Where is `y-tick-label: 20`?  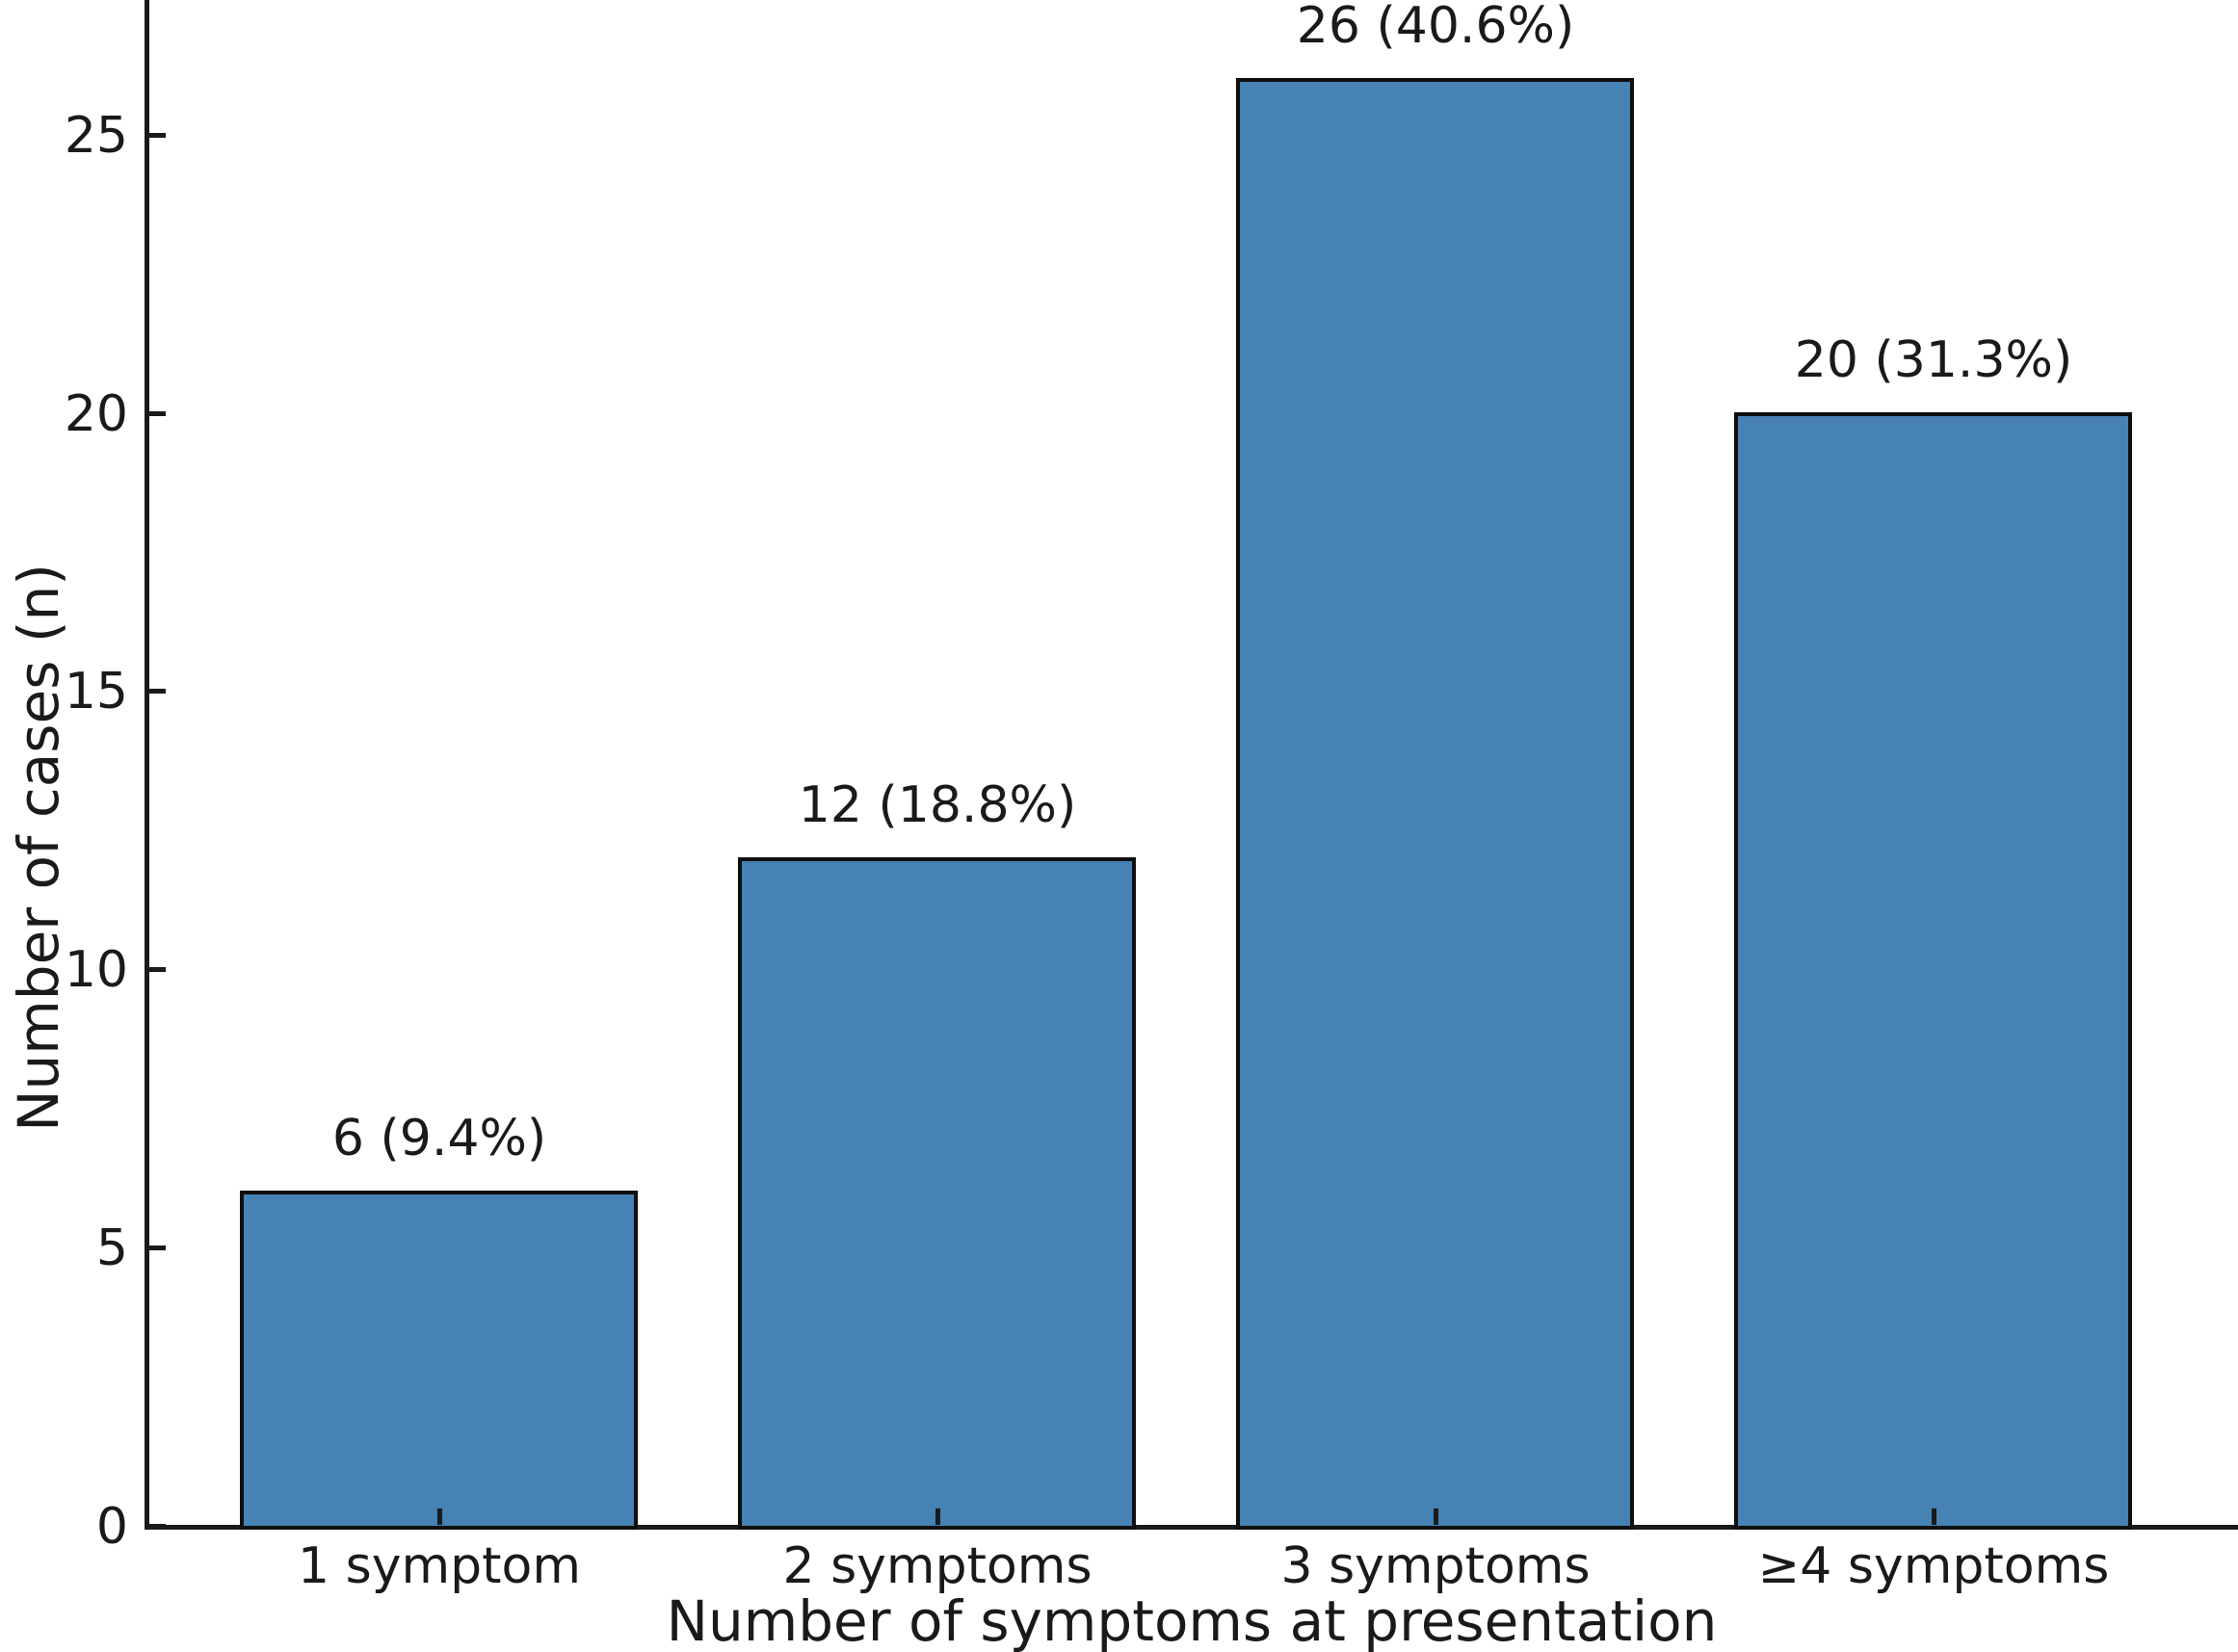 y-tick-label: 20 is located at coordinates (96, 413).